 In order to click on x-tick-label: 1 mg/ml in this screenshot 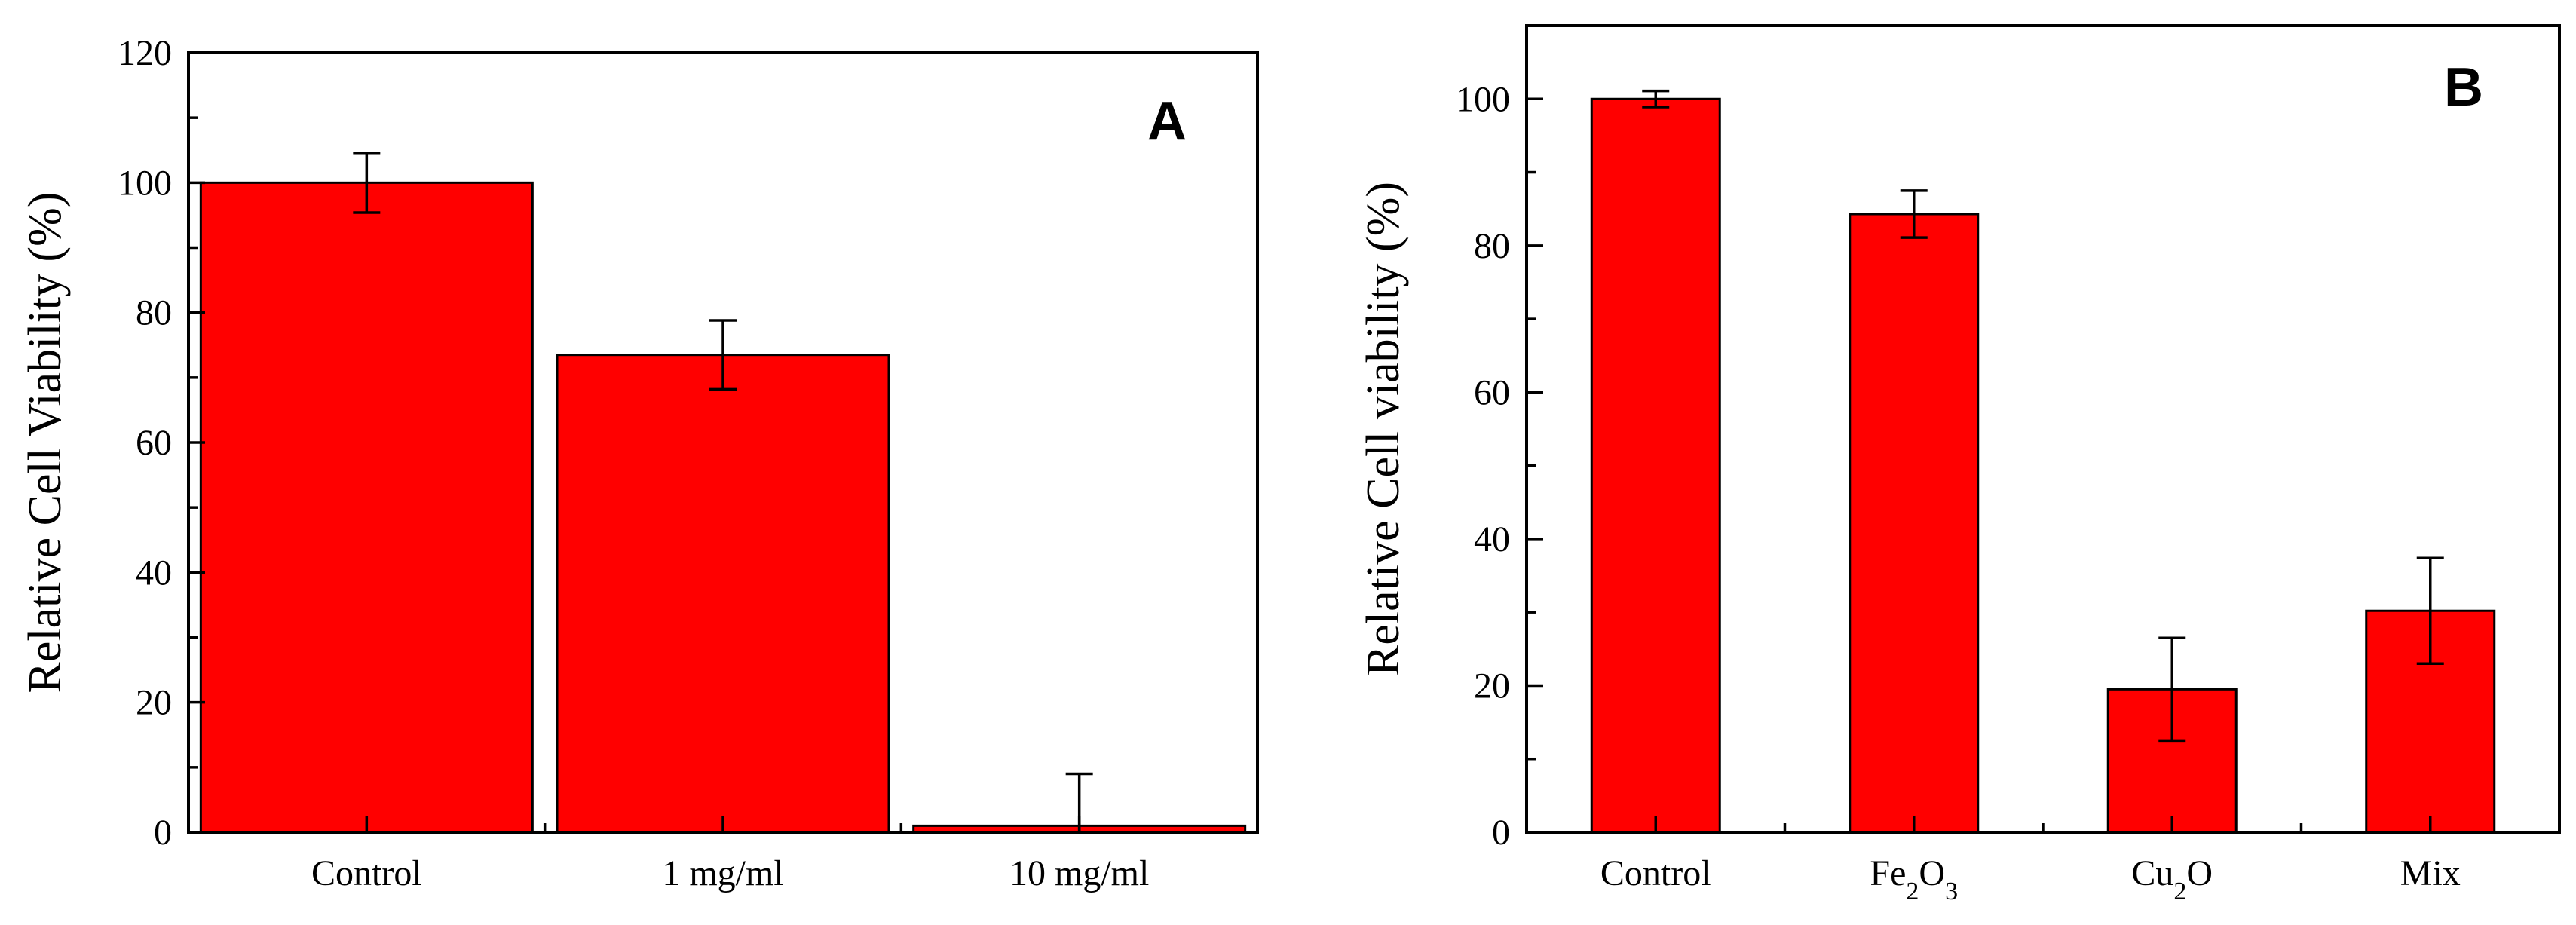, I will do `click(722, 873)`.